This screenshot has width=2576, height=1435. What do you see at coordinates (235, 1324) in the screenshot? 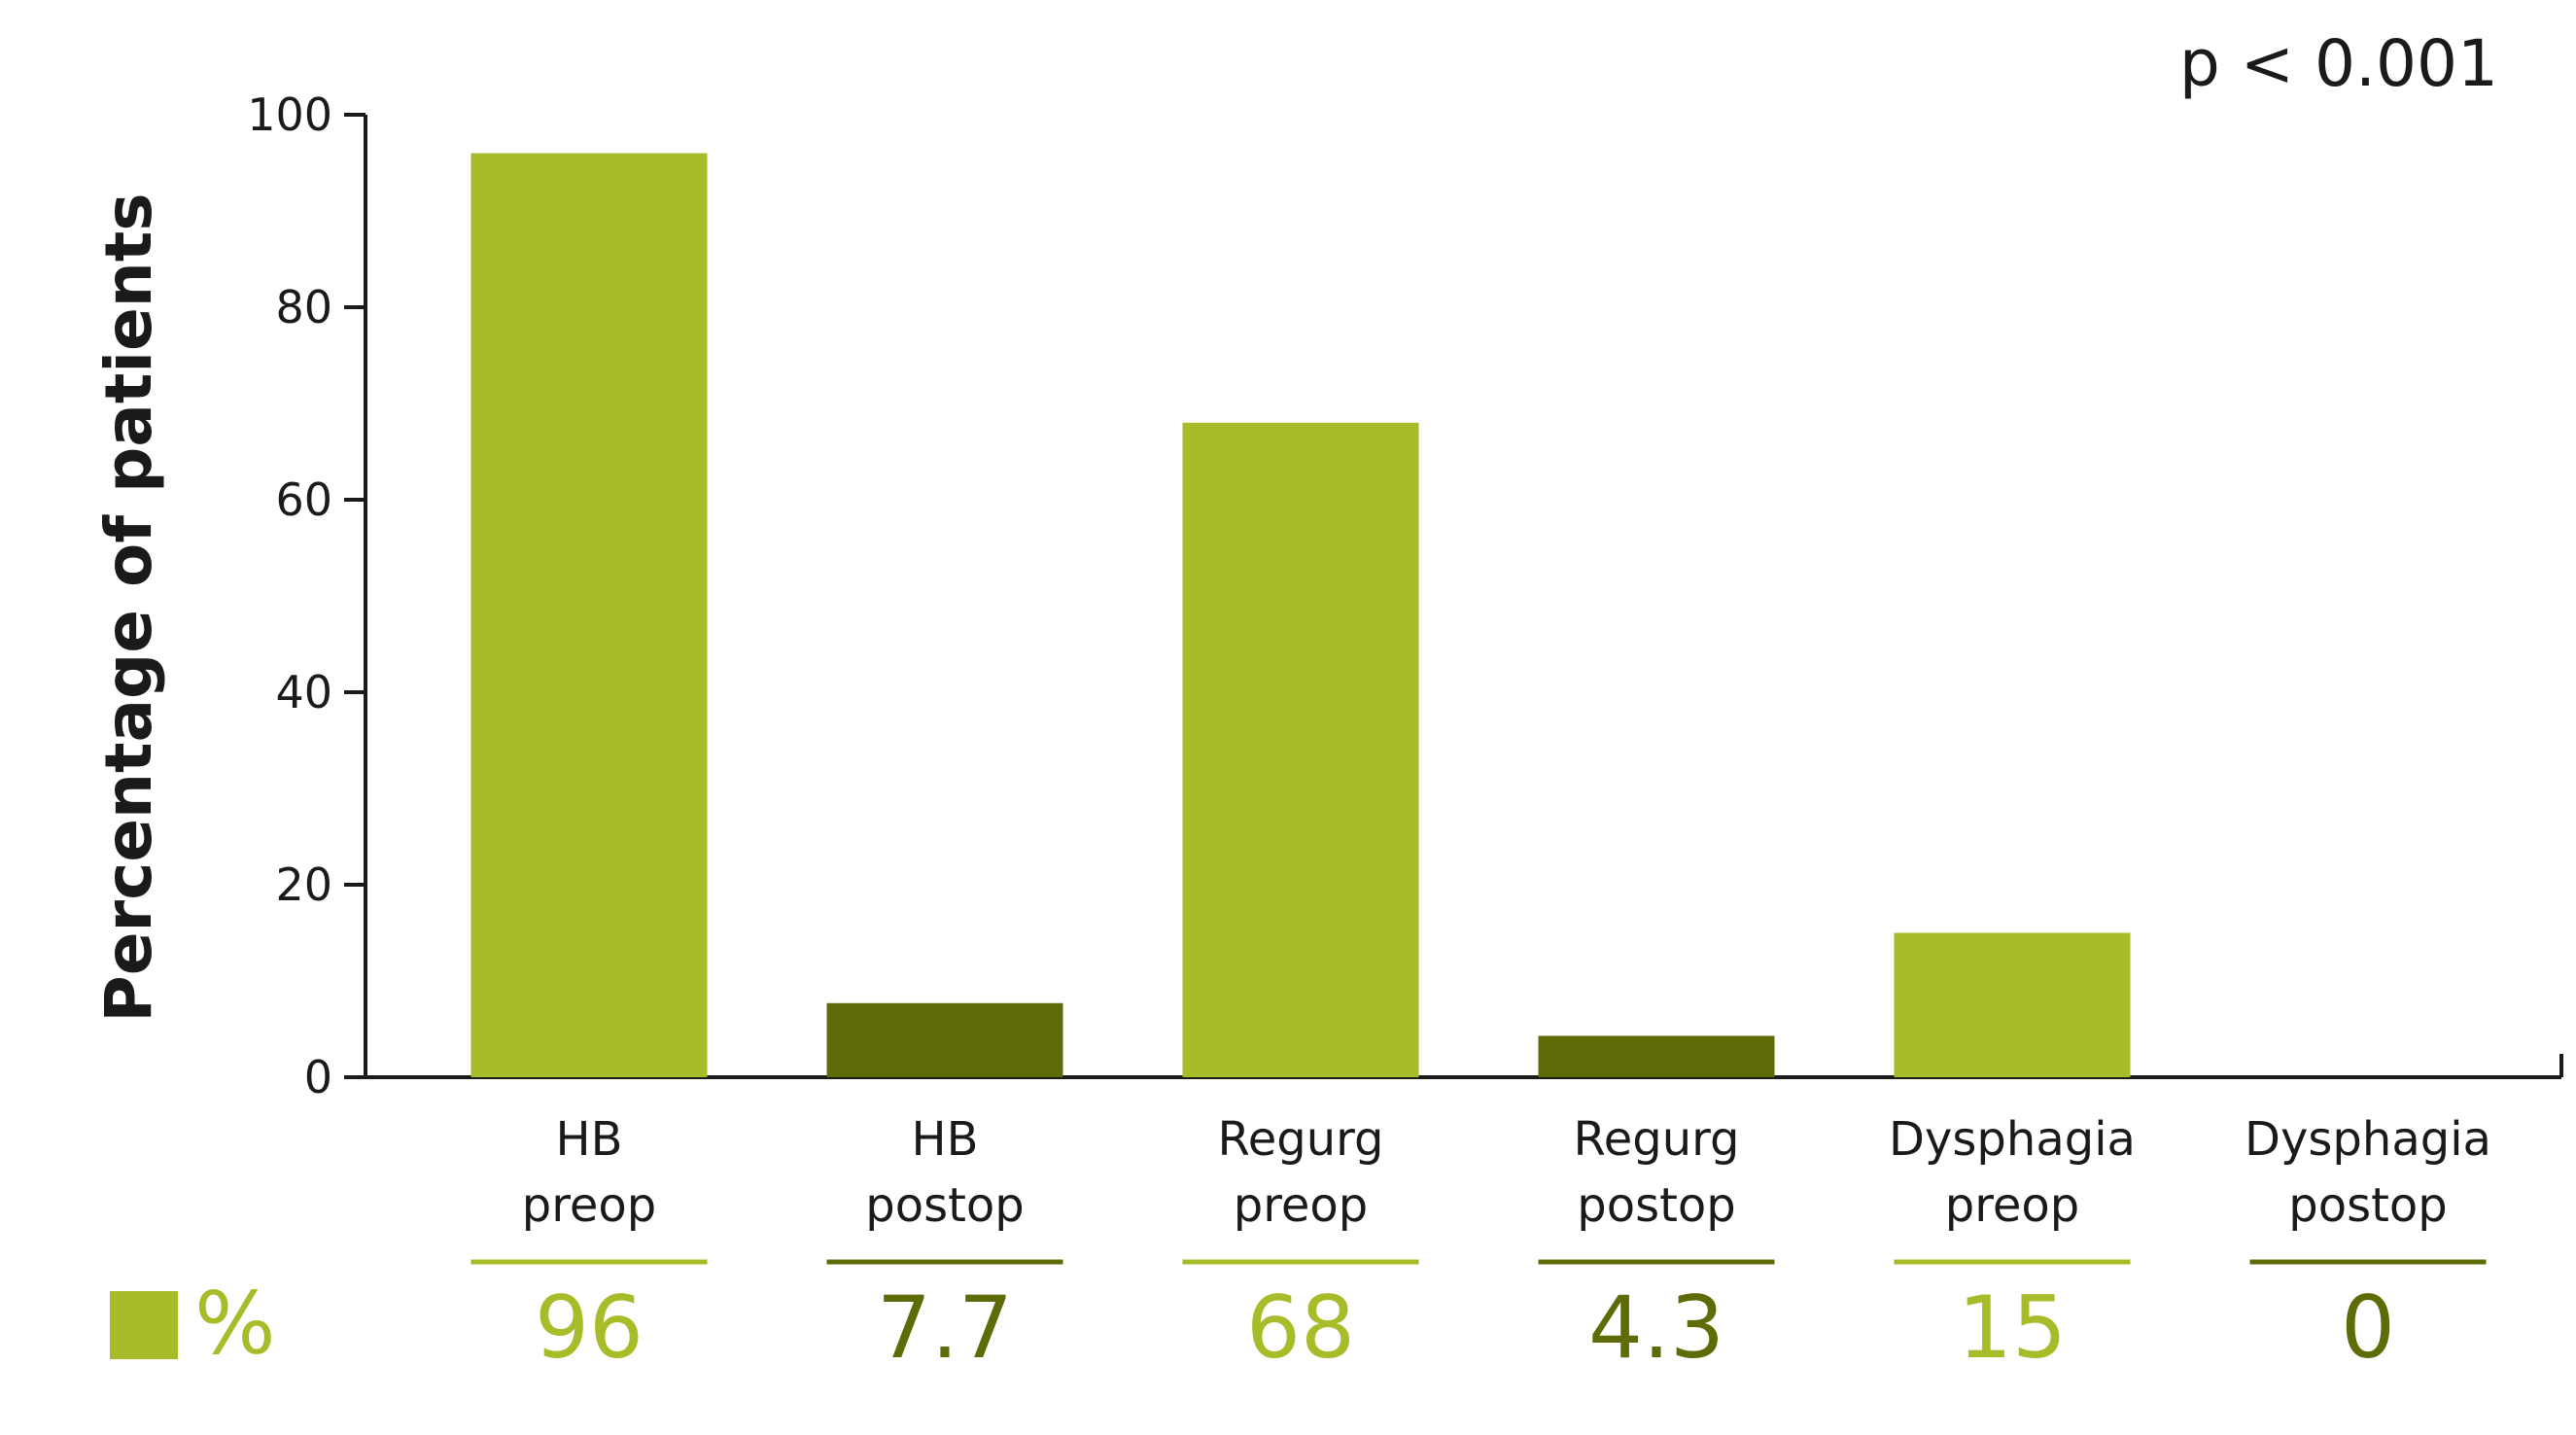
I see `legend-symbol: %` at bounding box center [235, 1324].